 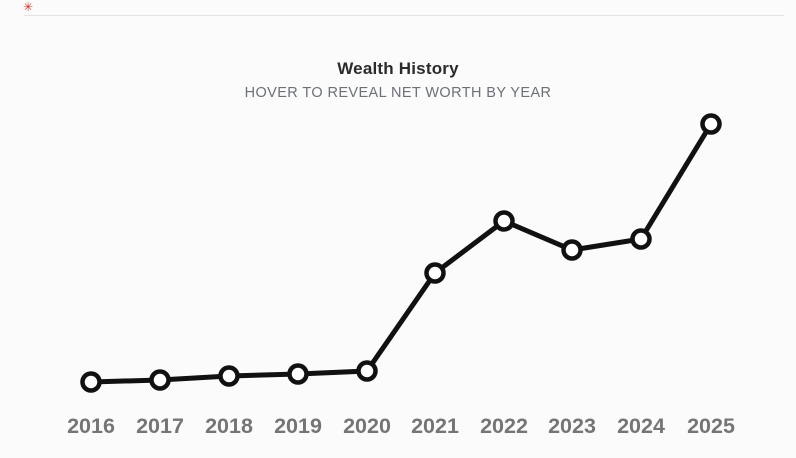 What do you see at coordinates (229, 426) in the screenshot?
I see `x-axis-label-2018: 2018` at bounding box center [229, 426].